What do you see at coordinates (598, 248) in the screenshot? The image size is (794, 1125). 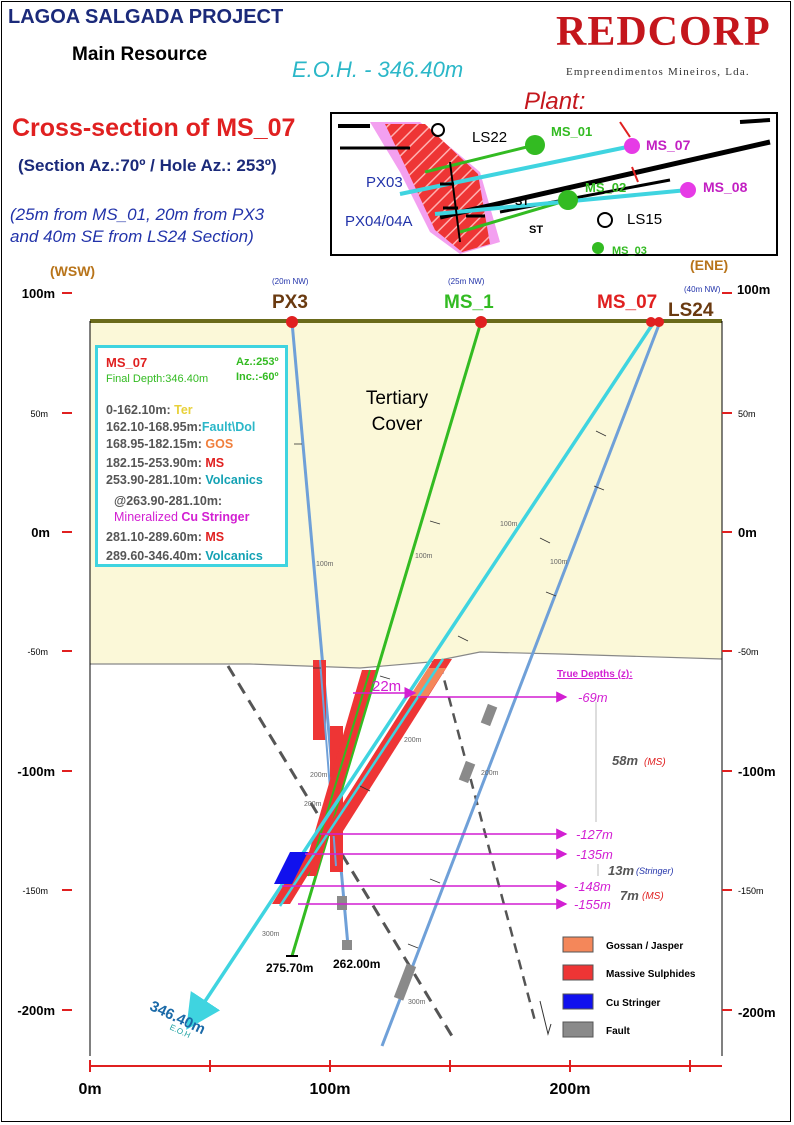 I see `plant-ms03-collar` at bounding box center [598, 248].